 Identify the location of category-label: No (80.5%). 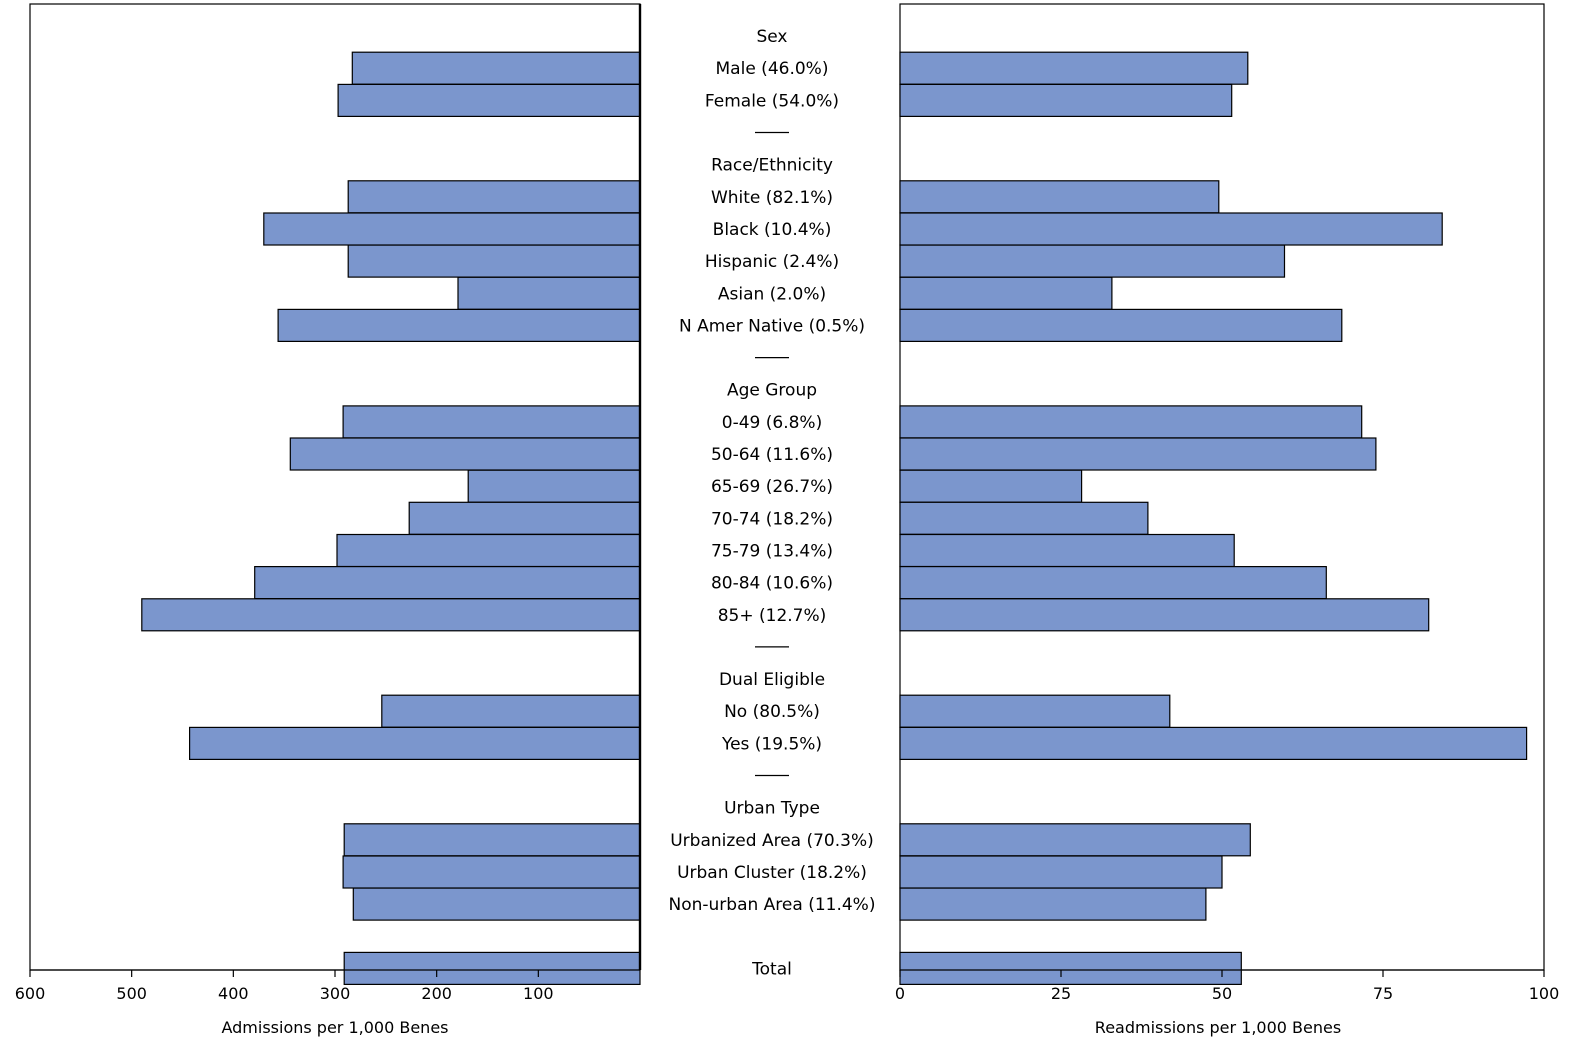
(772, 712).